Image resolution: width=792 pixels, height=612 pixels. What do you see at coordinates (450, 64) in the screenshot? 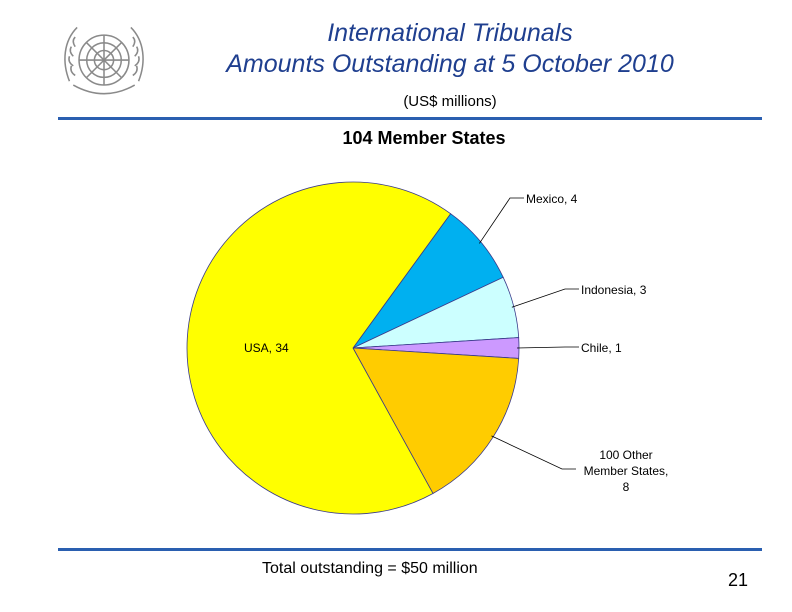
I see `title-line-2: Amounts Outstanding at 5 October 2010` at bounding box center [450, 64].